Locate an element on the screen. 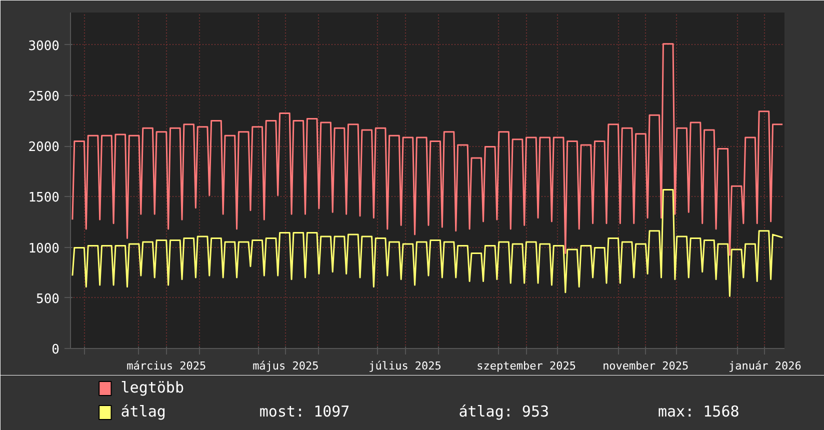  y-tick-label: 2000 is located at coordinates (44, 148).